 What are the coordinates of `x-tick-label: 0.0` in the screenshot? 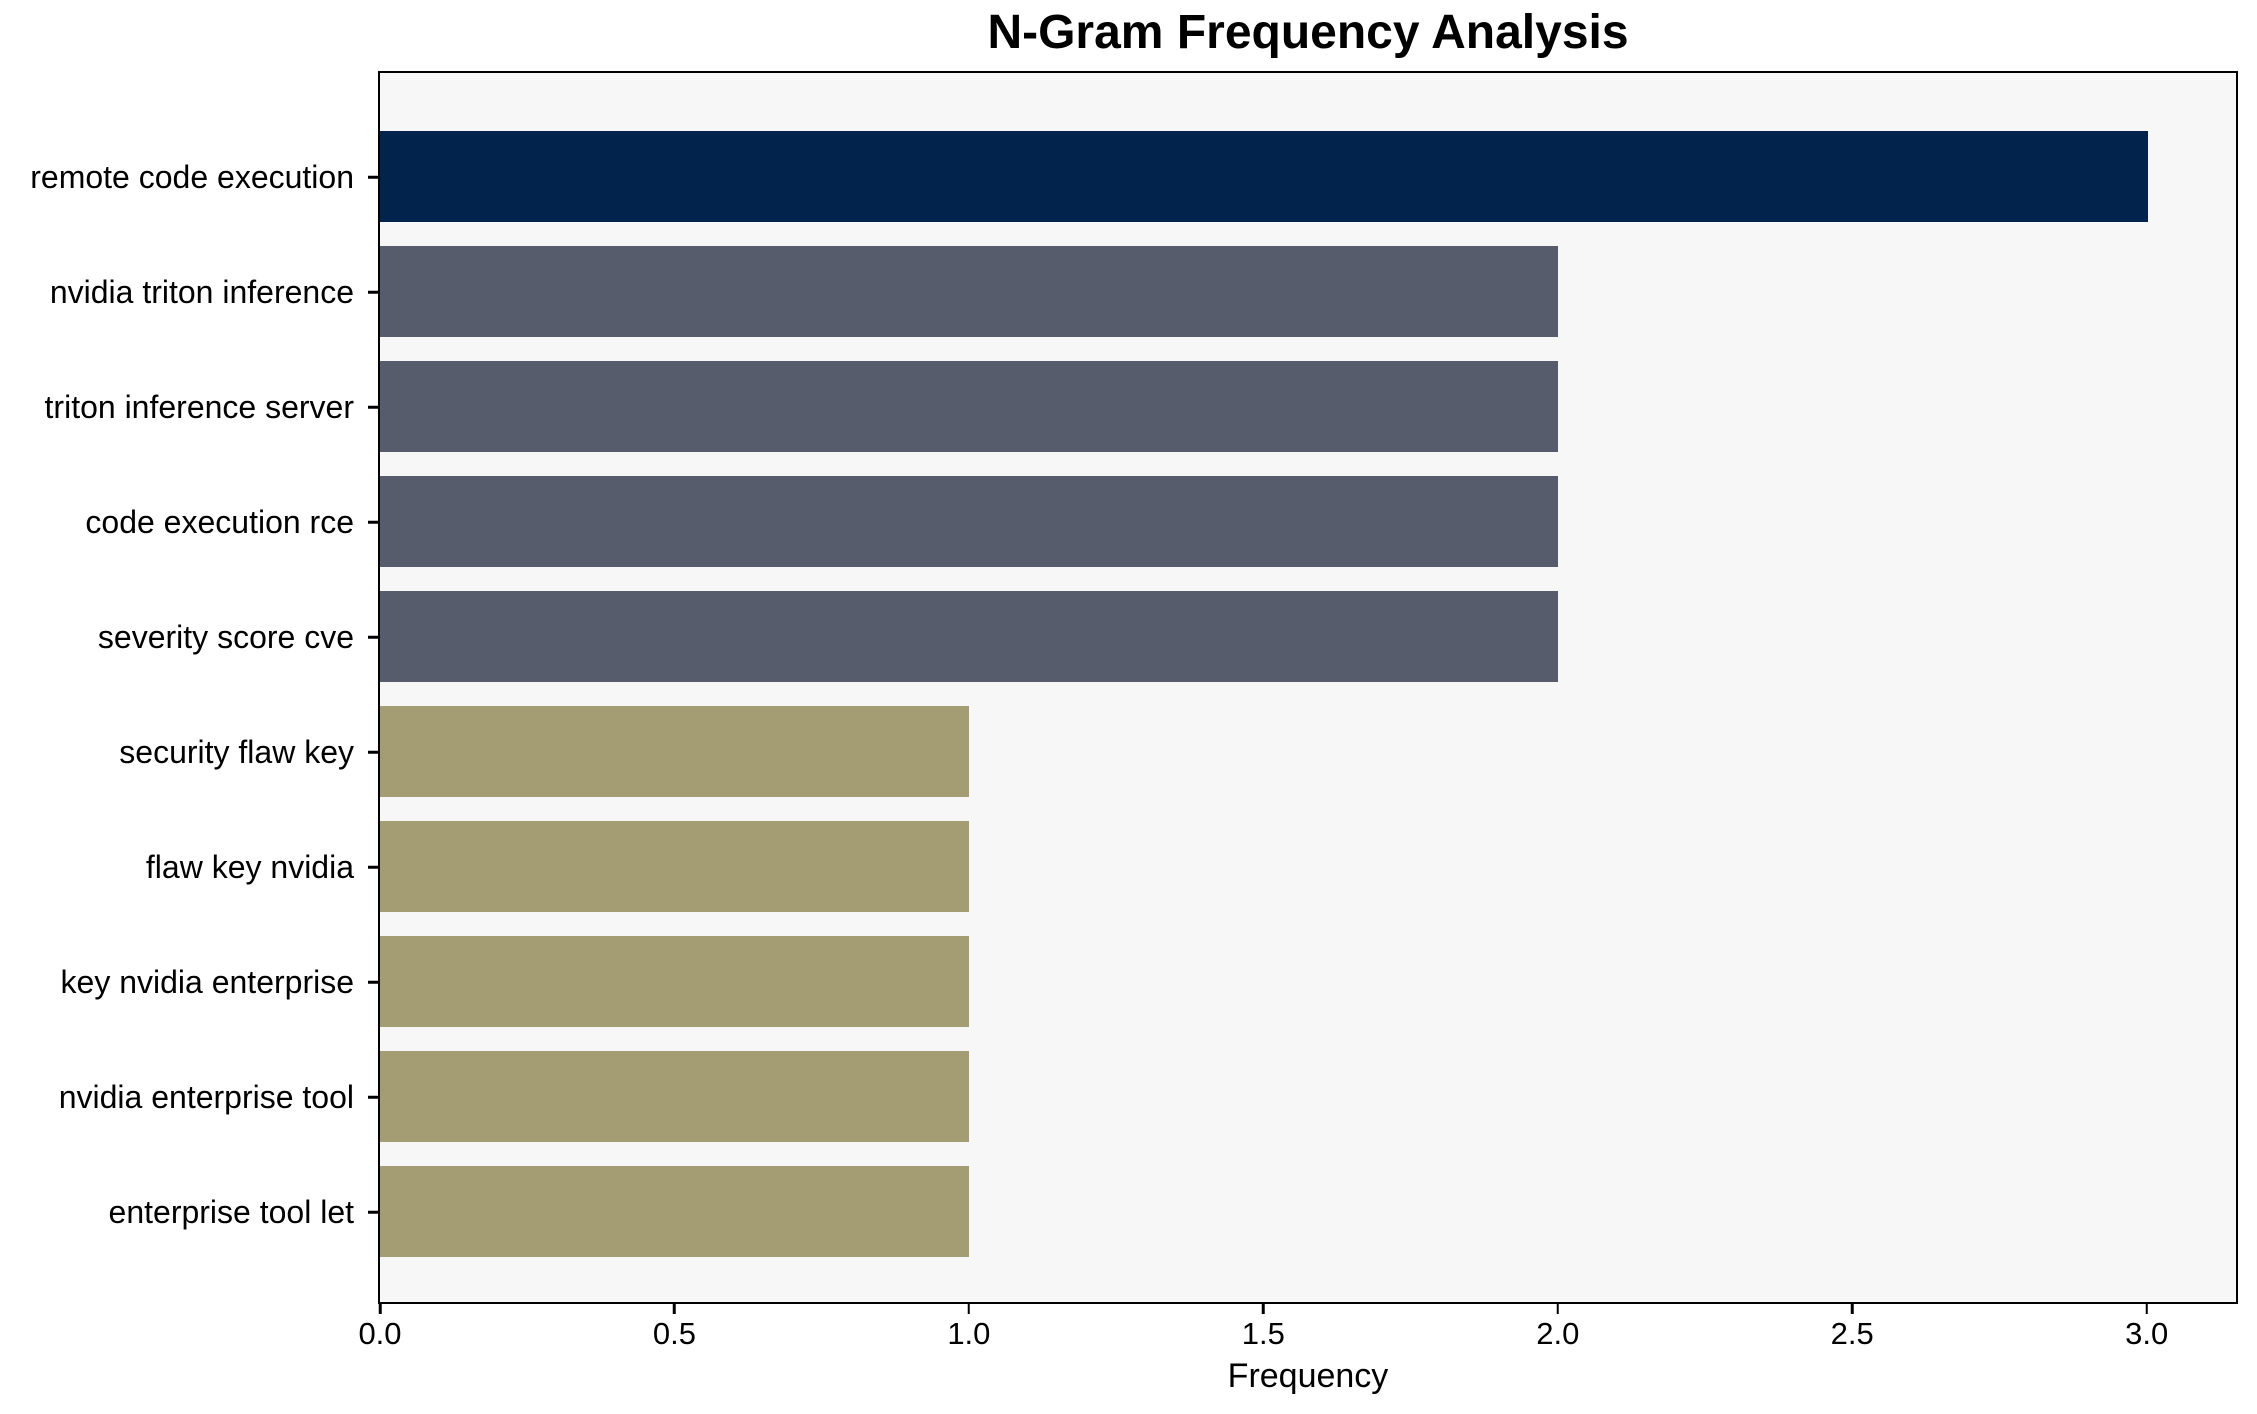 It's located at (380, 1333).